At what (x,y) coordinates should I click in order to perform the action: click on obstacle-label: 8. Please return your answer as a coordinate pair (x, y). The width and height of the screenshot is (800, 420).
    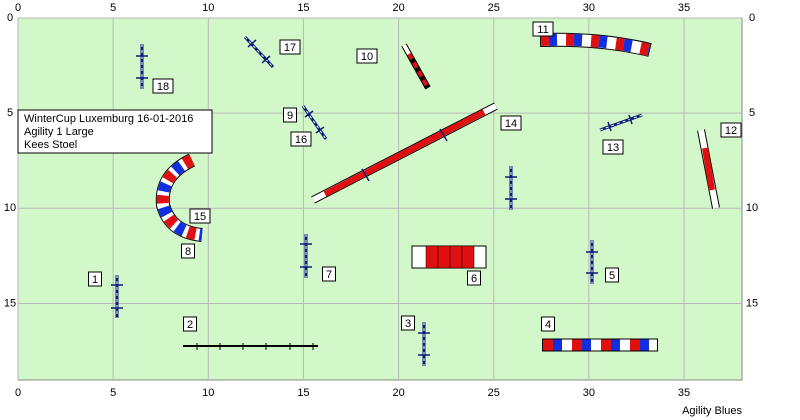
    Looking at the image, I should click on (188, 251).